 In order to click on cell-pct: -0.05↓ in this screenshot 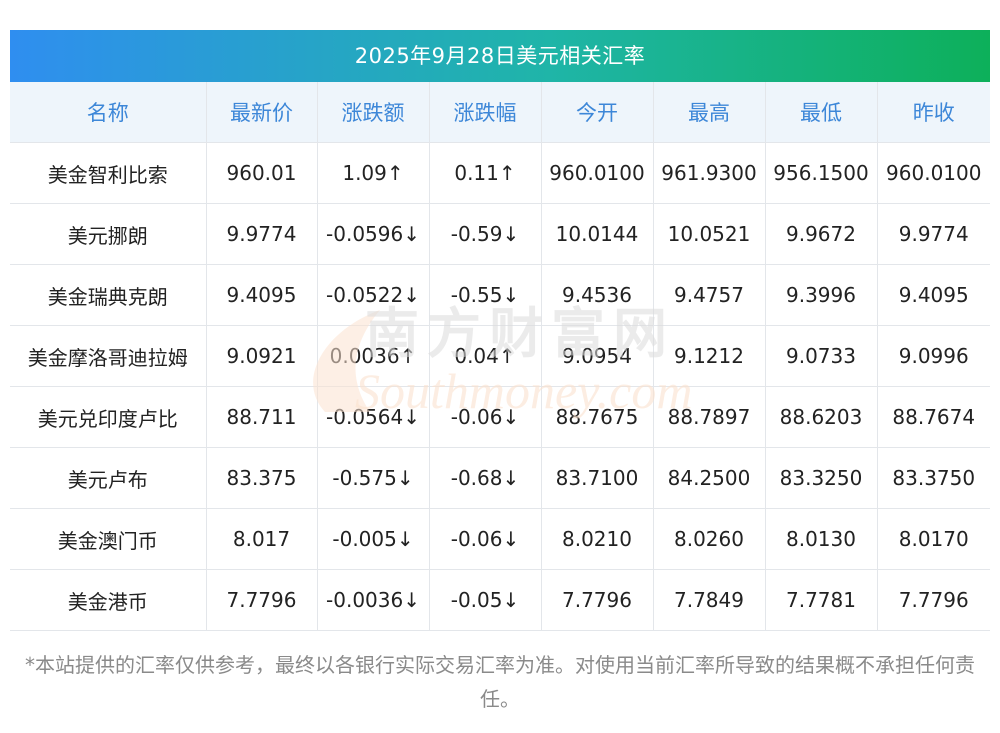, I will do `click(485, 600)`.